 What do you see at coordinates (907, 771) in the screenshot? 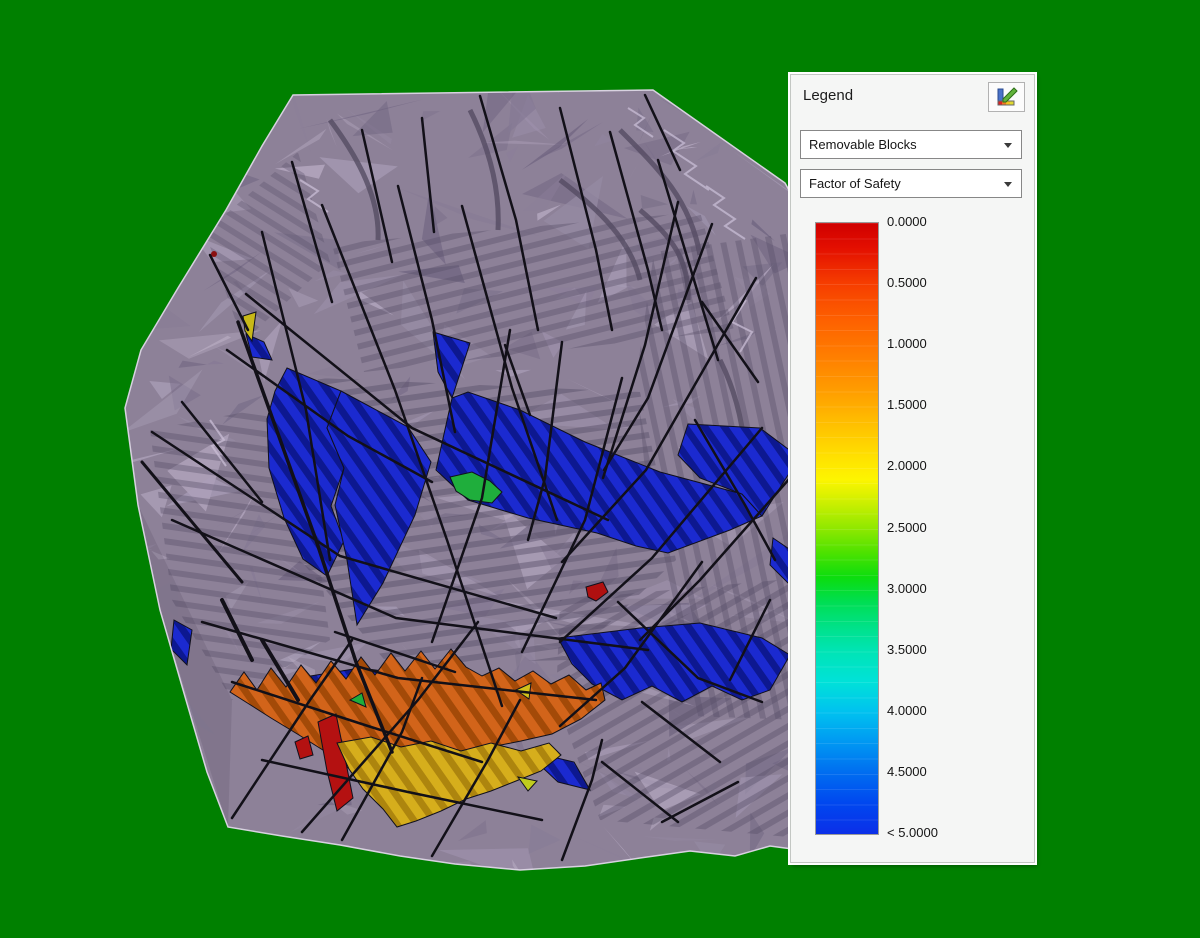
I see `color-scale-tick: 4.5000` at bounding box center [907, 771].